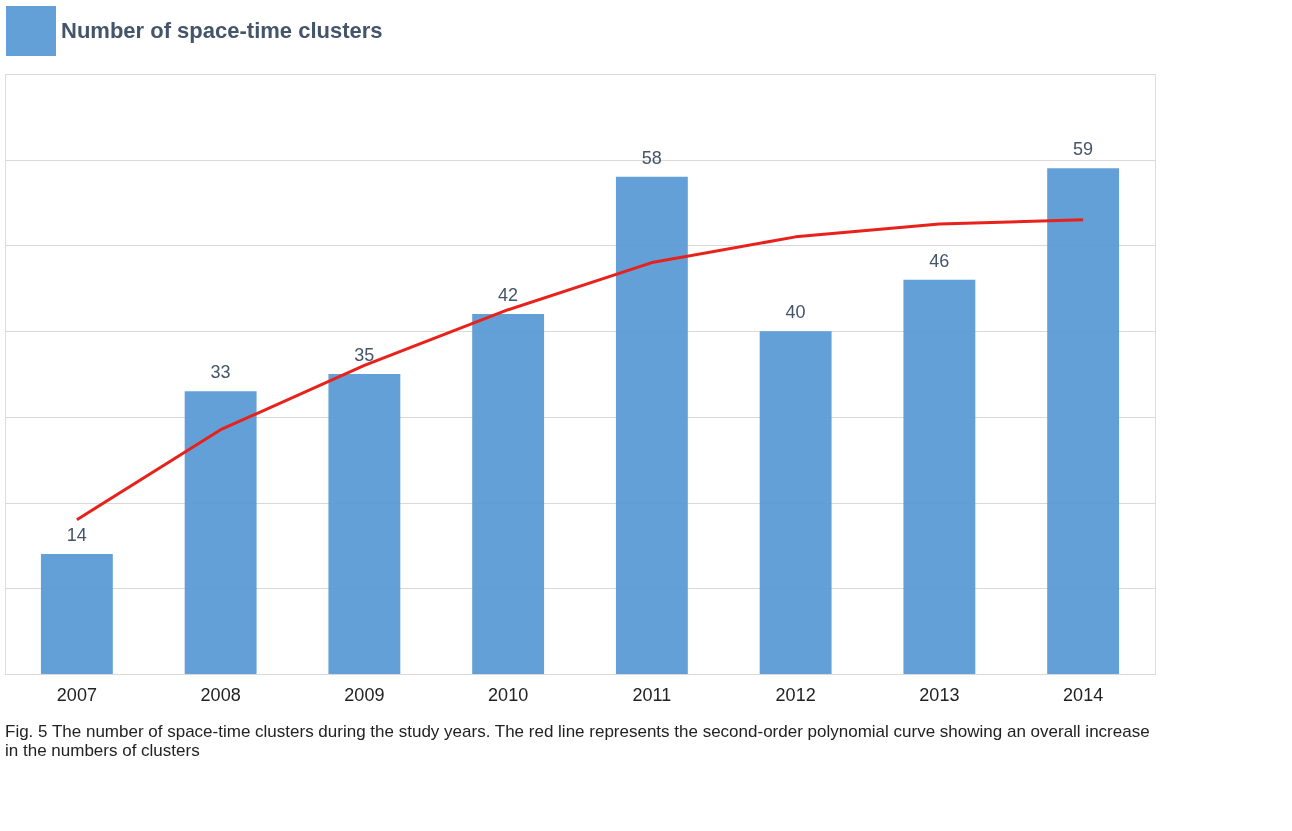 The width and height of the screenshot is (1292, 831). Describe the element at coordinates (795, 312) in the screenshot. I see `data-label: 40` at that location.